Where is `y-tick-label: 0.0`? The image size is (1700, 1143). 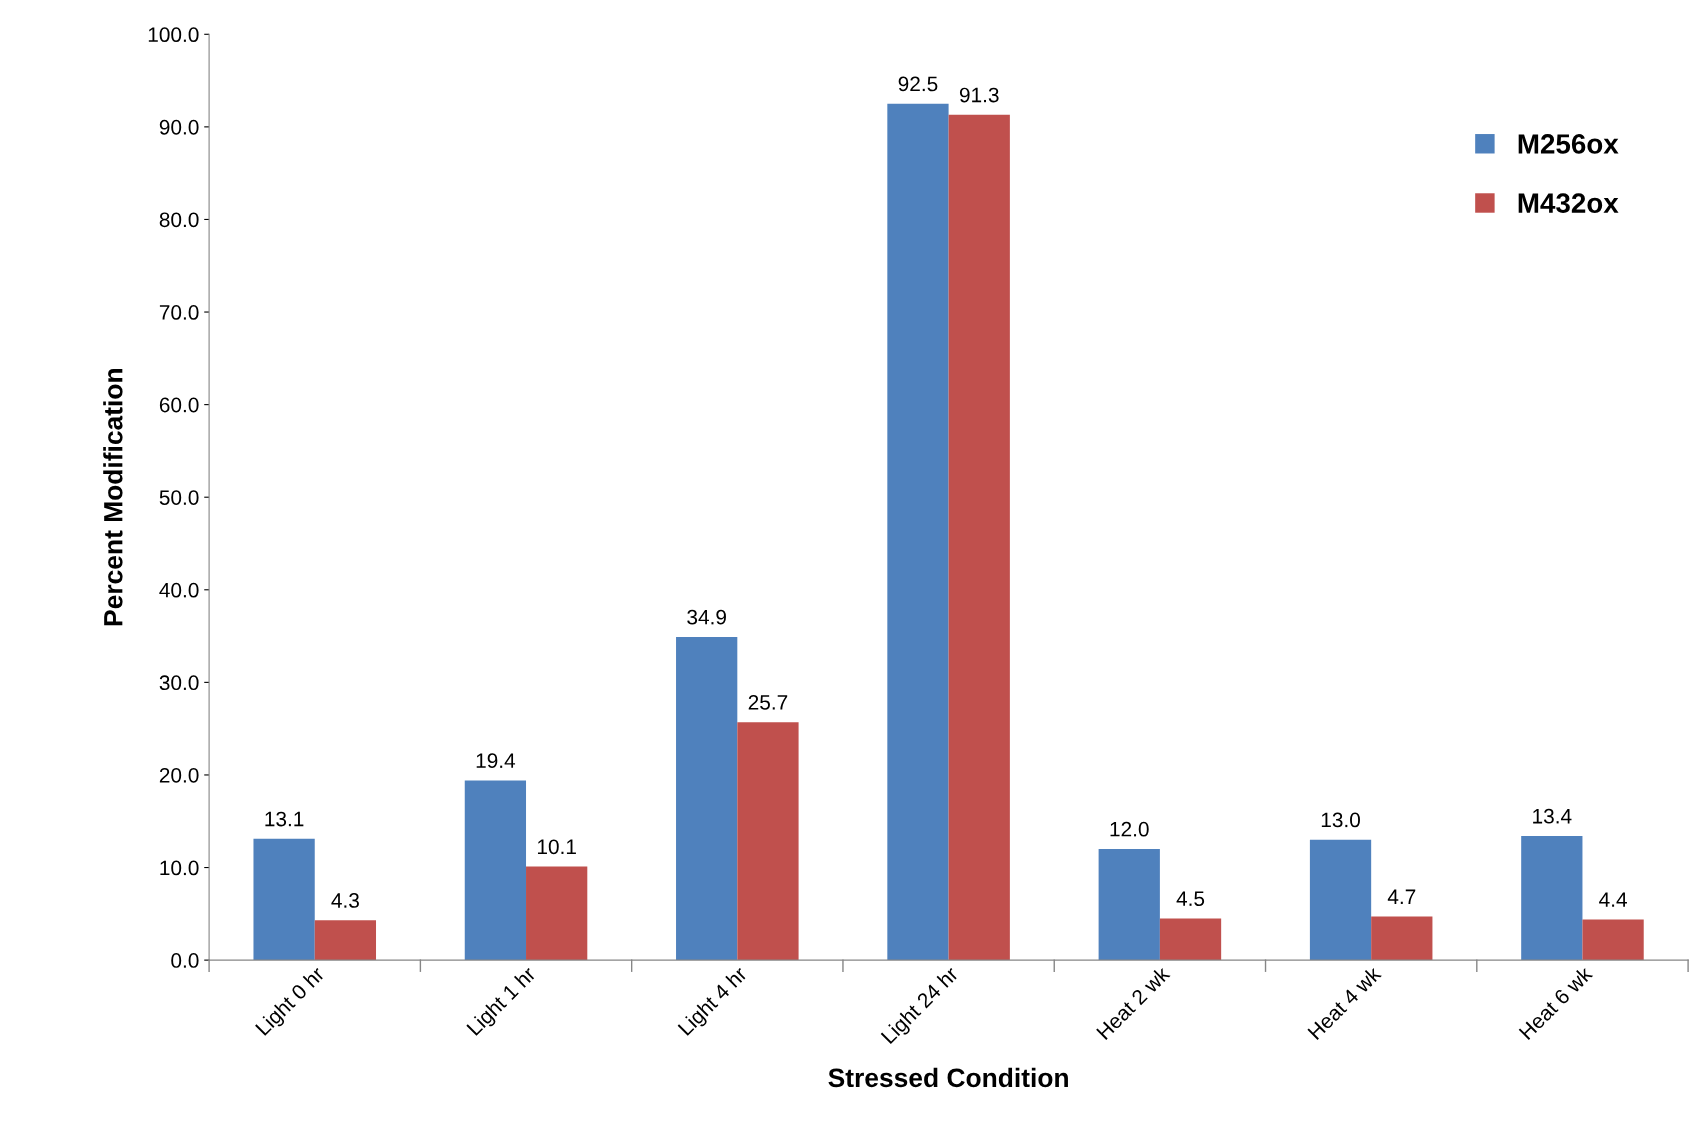
y-tick-label: 0.0 is located at coordinates (185, 960).